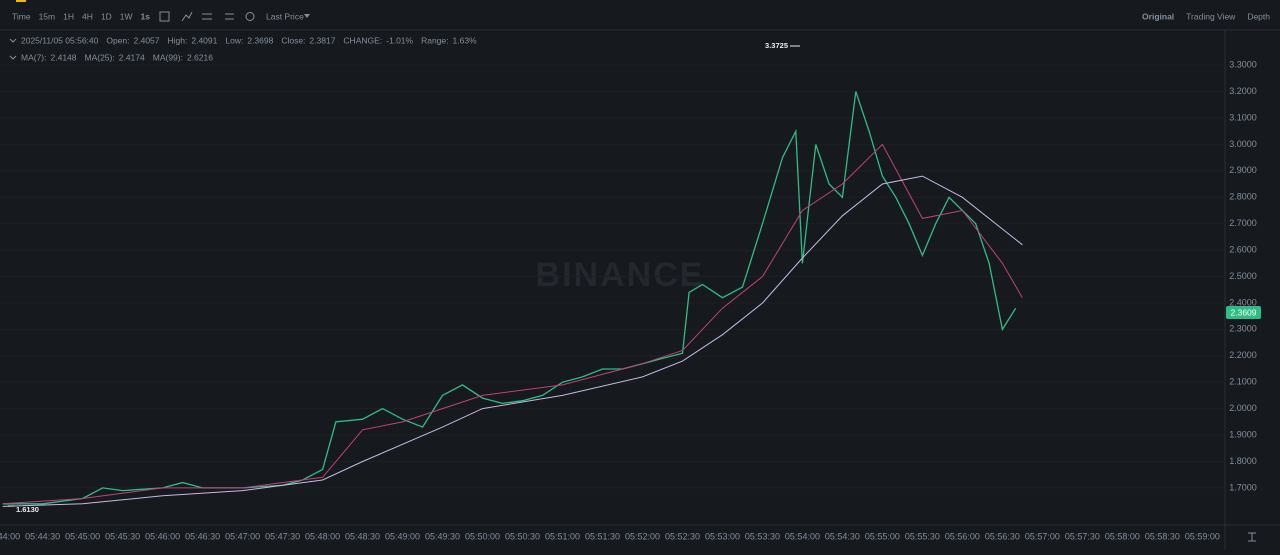 The image size is (1280, 555). What do you see at coordinates (1122, 536) in the screenshot?
I see `x-tick-label: 05:58:00` at bounding box center [1122, 536].